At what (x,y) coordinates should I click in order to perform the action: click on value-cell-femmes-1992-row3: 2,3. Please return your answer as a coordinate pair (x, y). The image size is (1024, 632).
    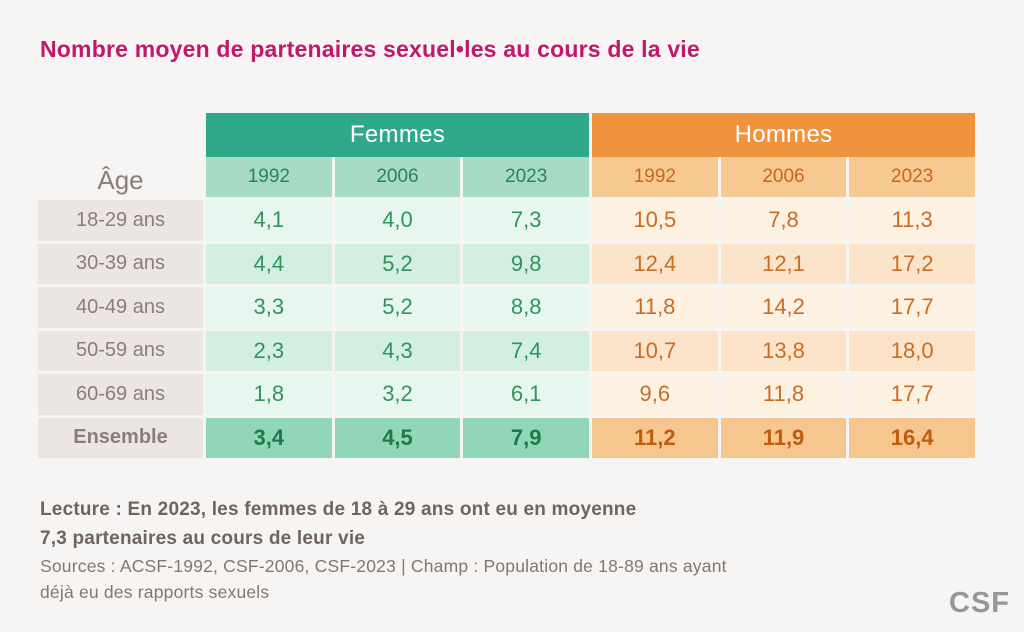
    Looking at the image, I should click on (270, 352).